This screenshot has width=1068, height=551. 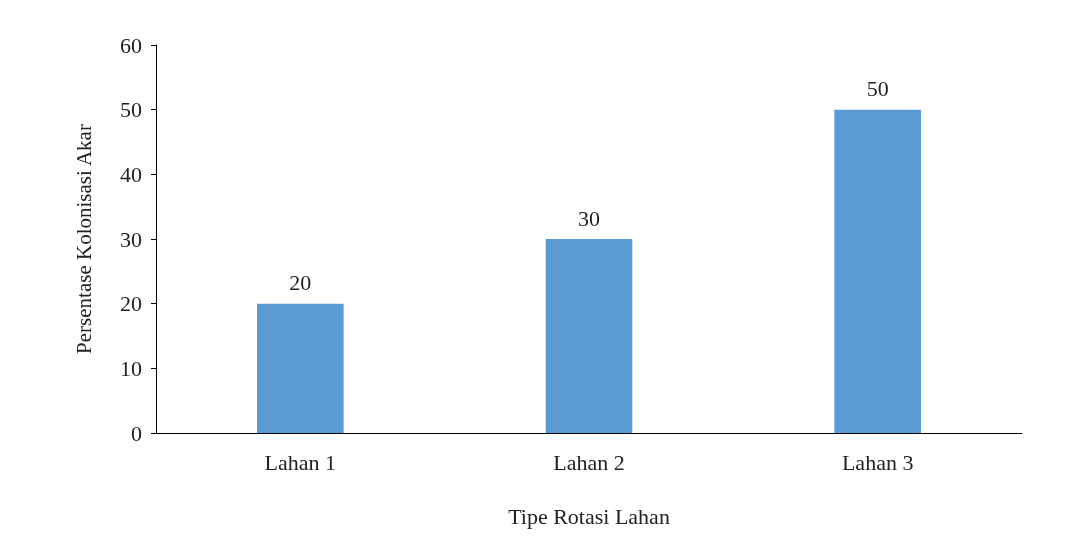 What do you see at coordinates (83, 239) in the screenshot?
I see `y-axis-title: Persentase Kolonisasi Akar` at bounding box center [83, 239].